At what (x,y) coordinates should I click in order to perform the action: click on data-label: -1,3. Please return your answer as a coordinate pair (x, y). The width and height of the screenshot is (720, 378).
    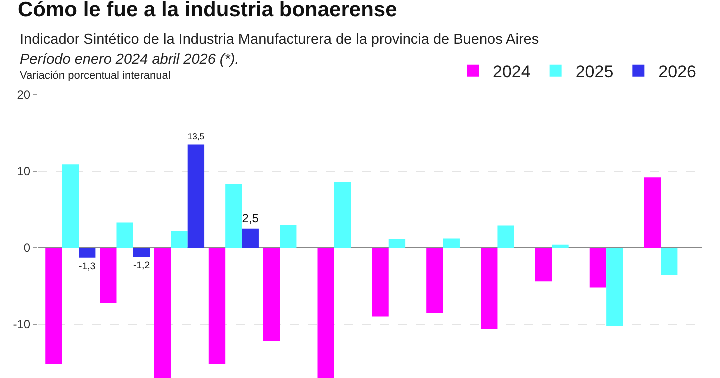
    Looking at the image, I should click on (87, 266).